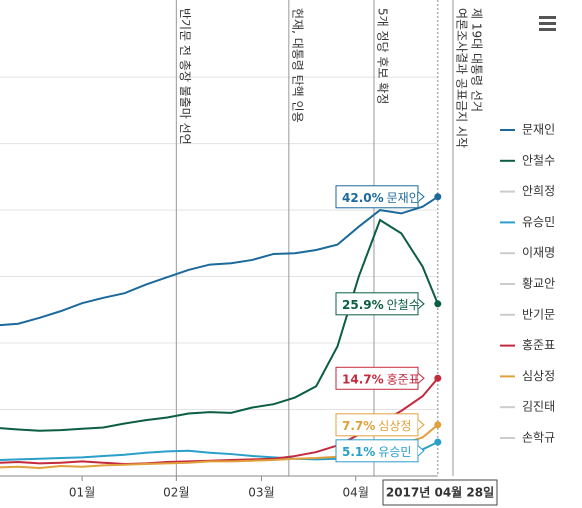 Image resolution: width=582 pixels, height=508 pixels. I want to click on legend-item: 이재명, so click(527, 253).